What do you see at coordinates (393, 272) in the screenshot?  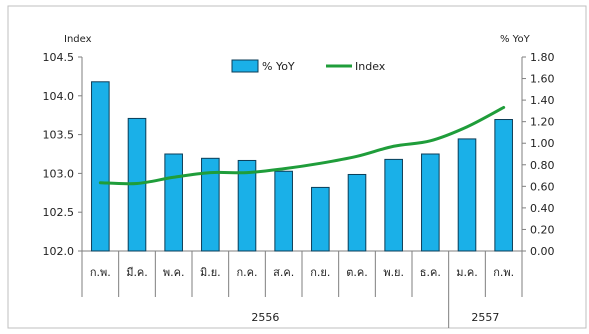 I see `category-label: พ.ย.` at bounding box center [393, 272].